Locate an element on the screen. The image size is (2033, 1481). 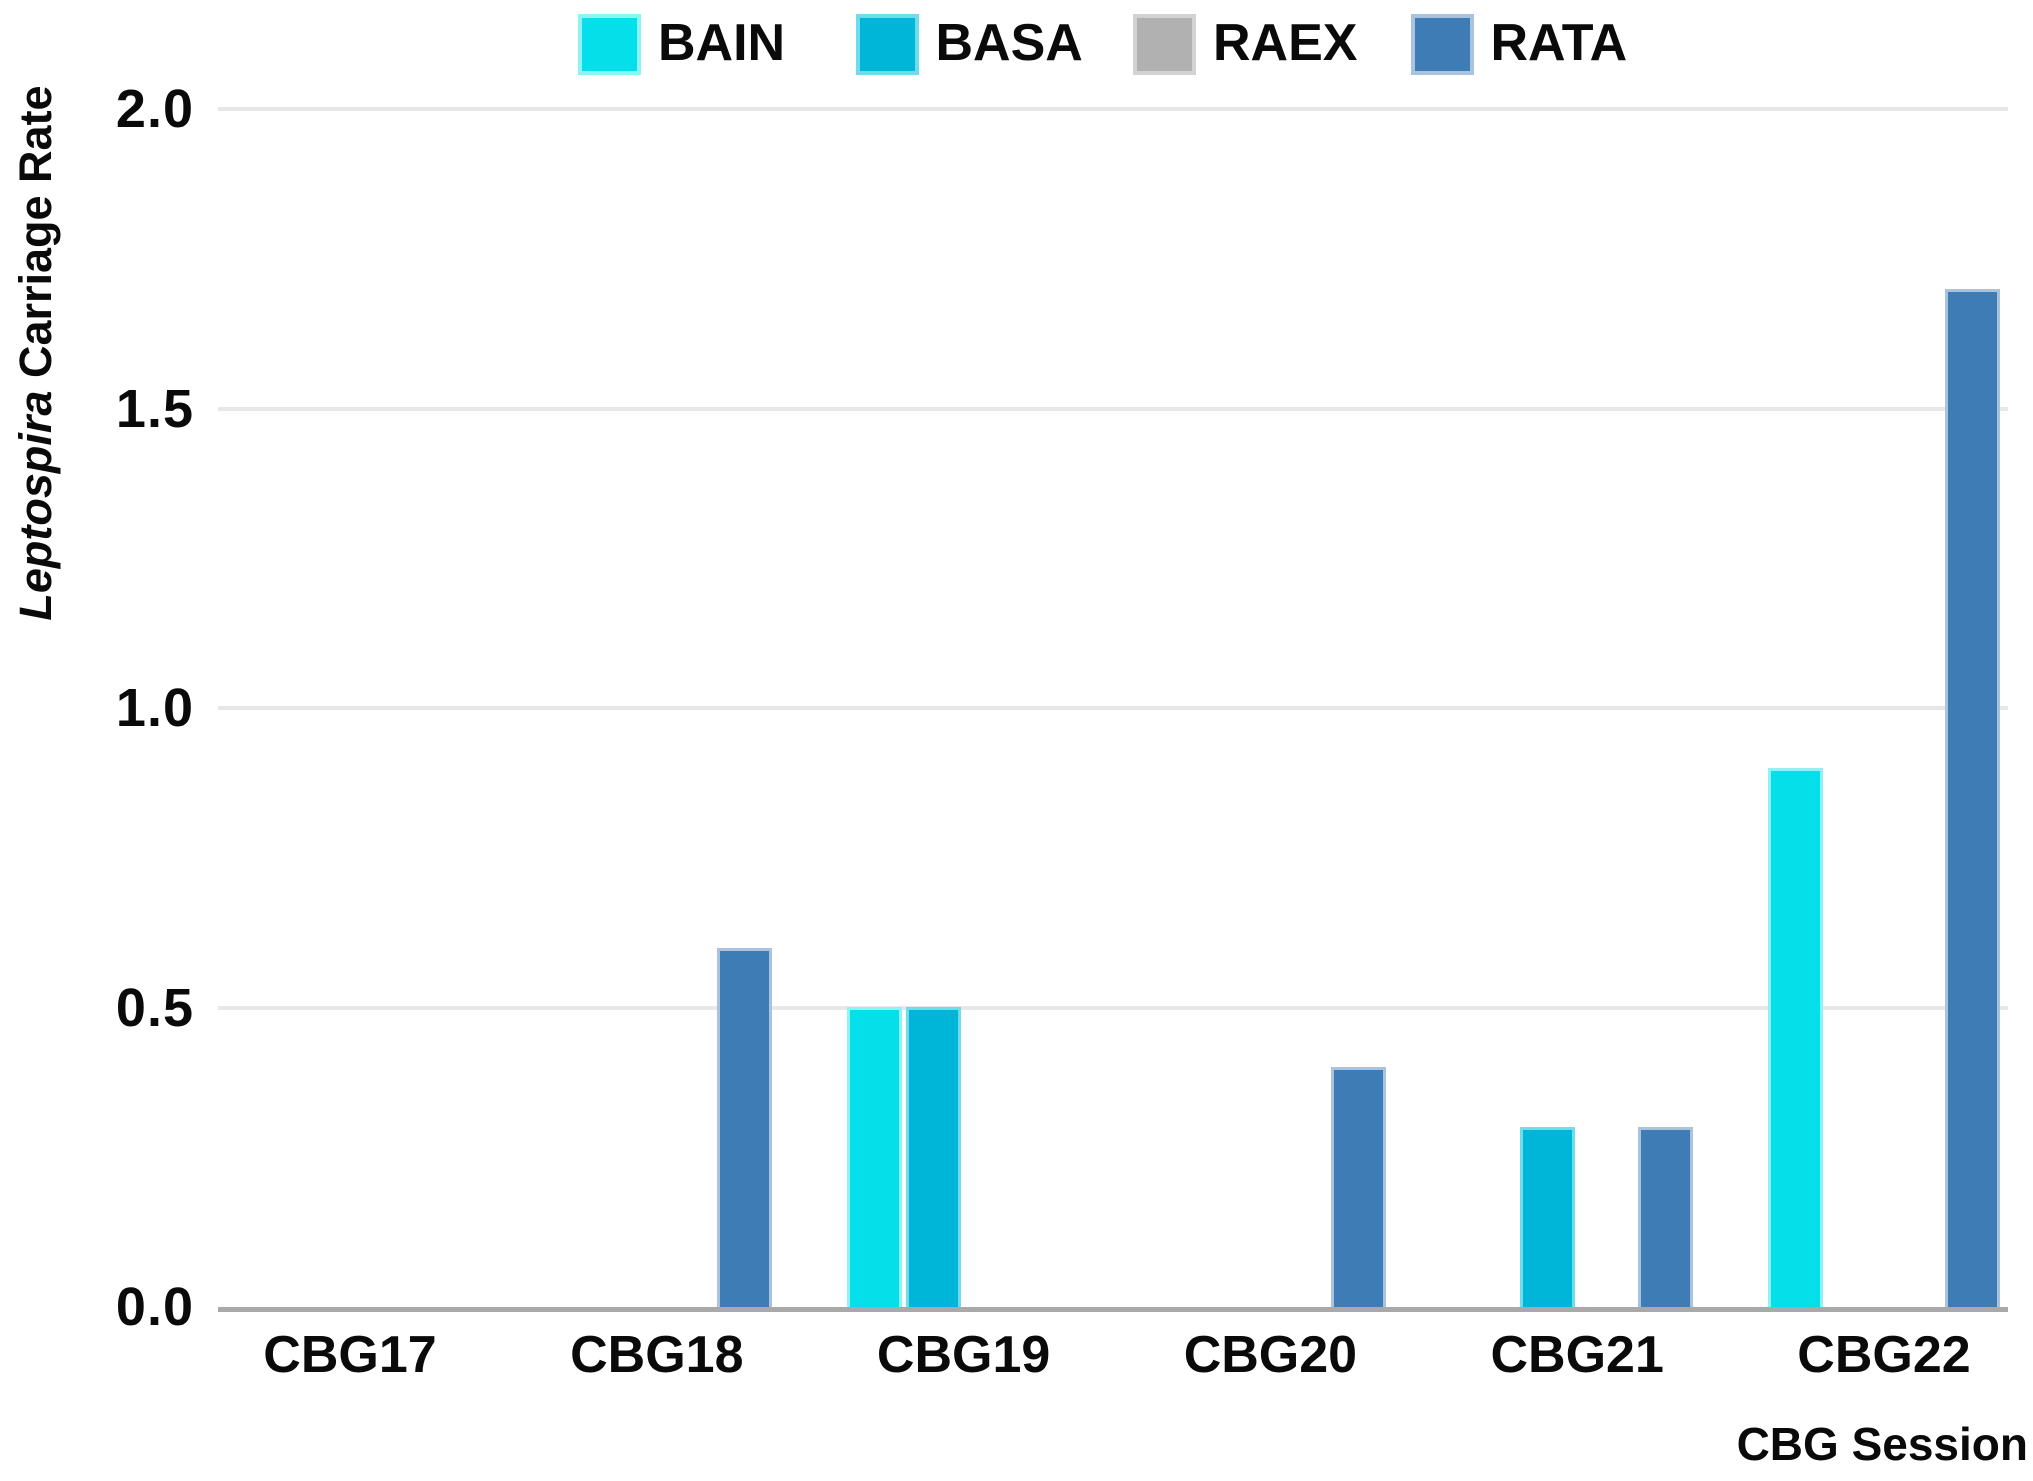
legend-swatch-rata is located at coordinates (1442, 44).